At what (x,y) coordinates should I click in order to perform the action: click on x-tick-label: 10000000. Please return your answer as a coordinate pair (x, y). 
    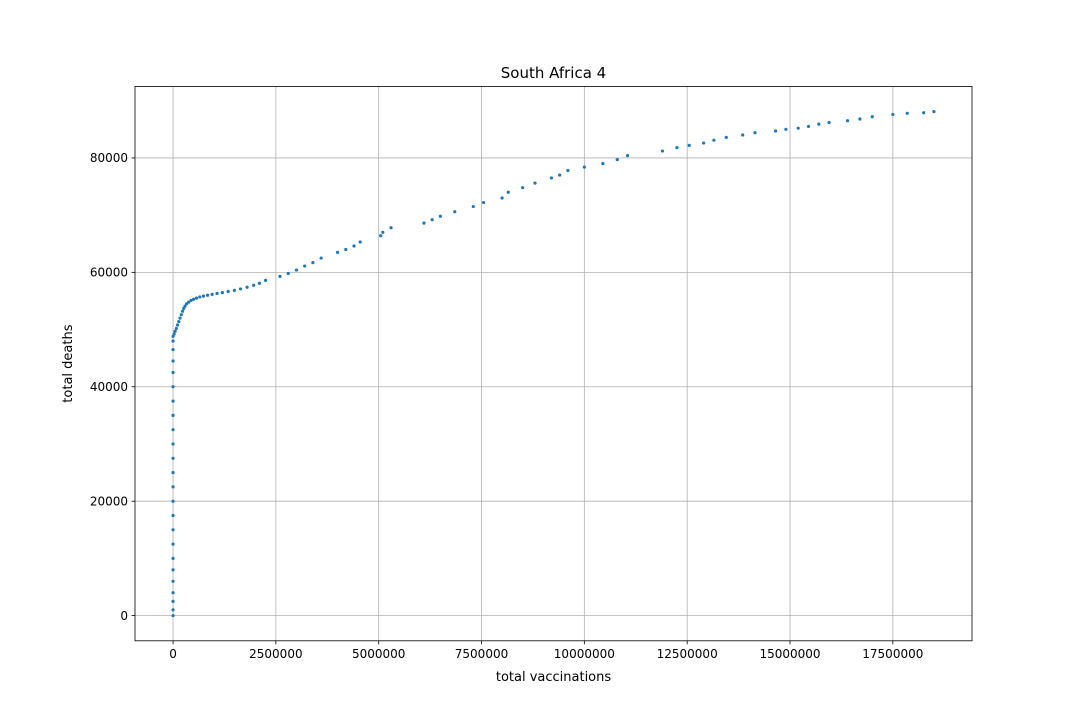
    Looking at the image, I should click on (584, 654).